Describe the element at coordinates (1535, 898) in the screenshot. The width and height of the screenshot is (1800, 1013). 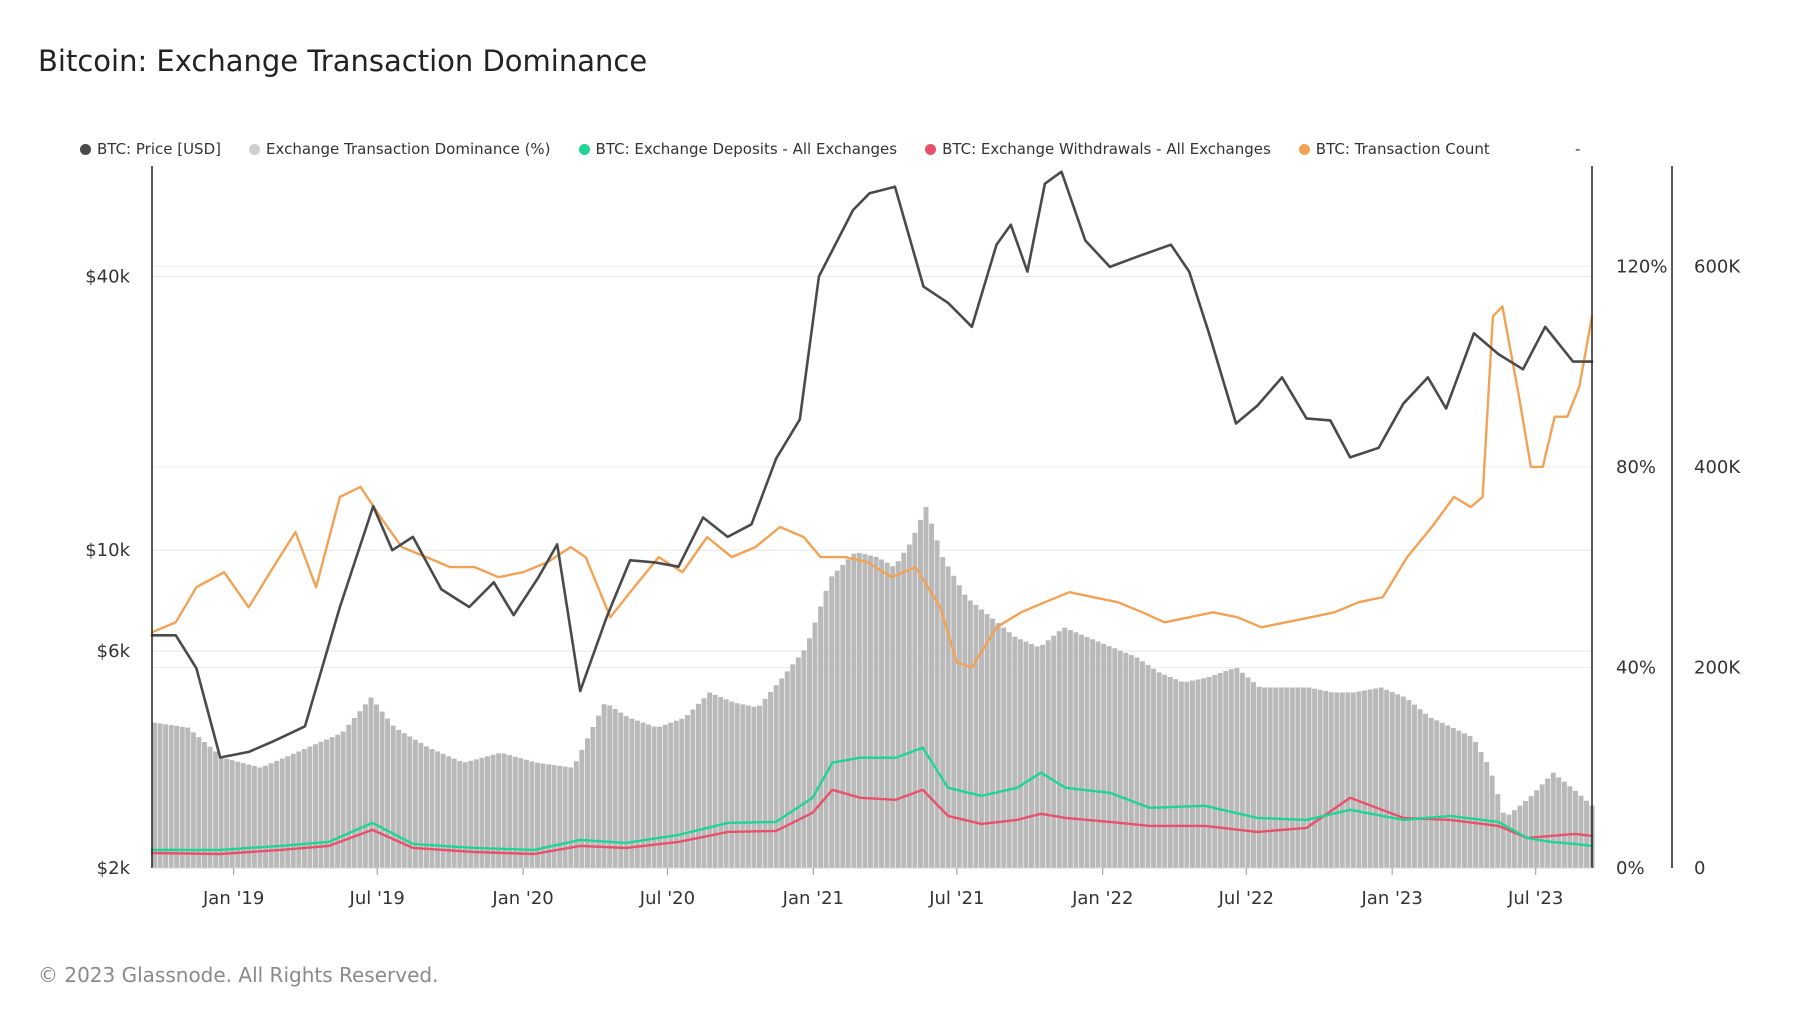
I see `x-tick-label-9: Jul '23` at that location.